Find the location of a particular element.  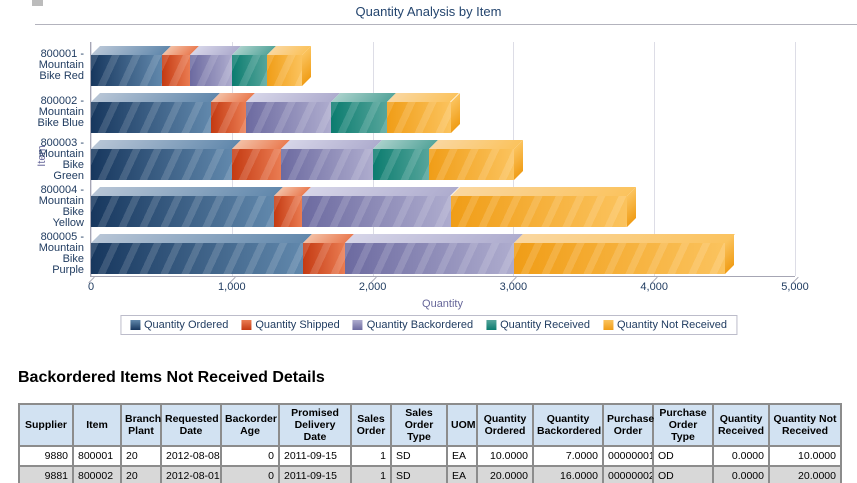

category-label-text: 800002 - Mountain Bike Blue is located at coordinates (60, 112).